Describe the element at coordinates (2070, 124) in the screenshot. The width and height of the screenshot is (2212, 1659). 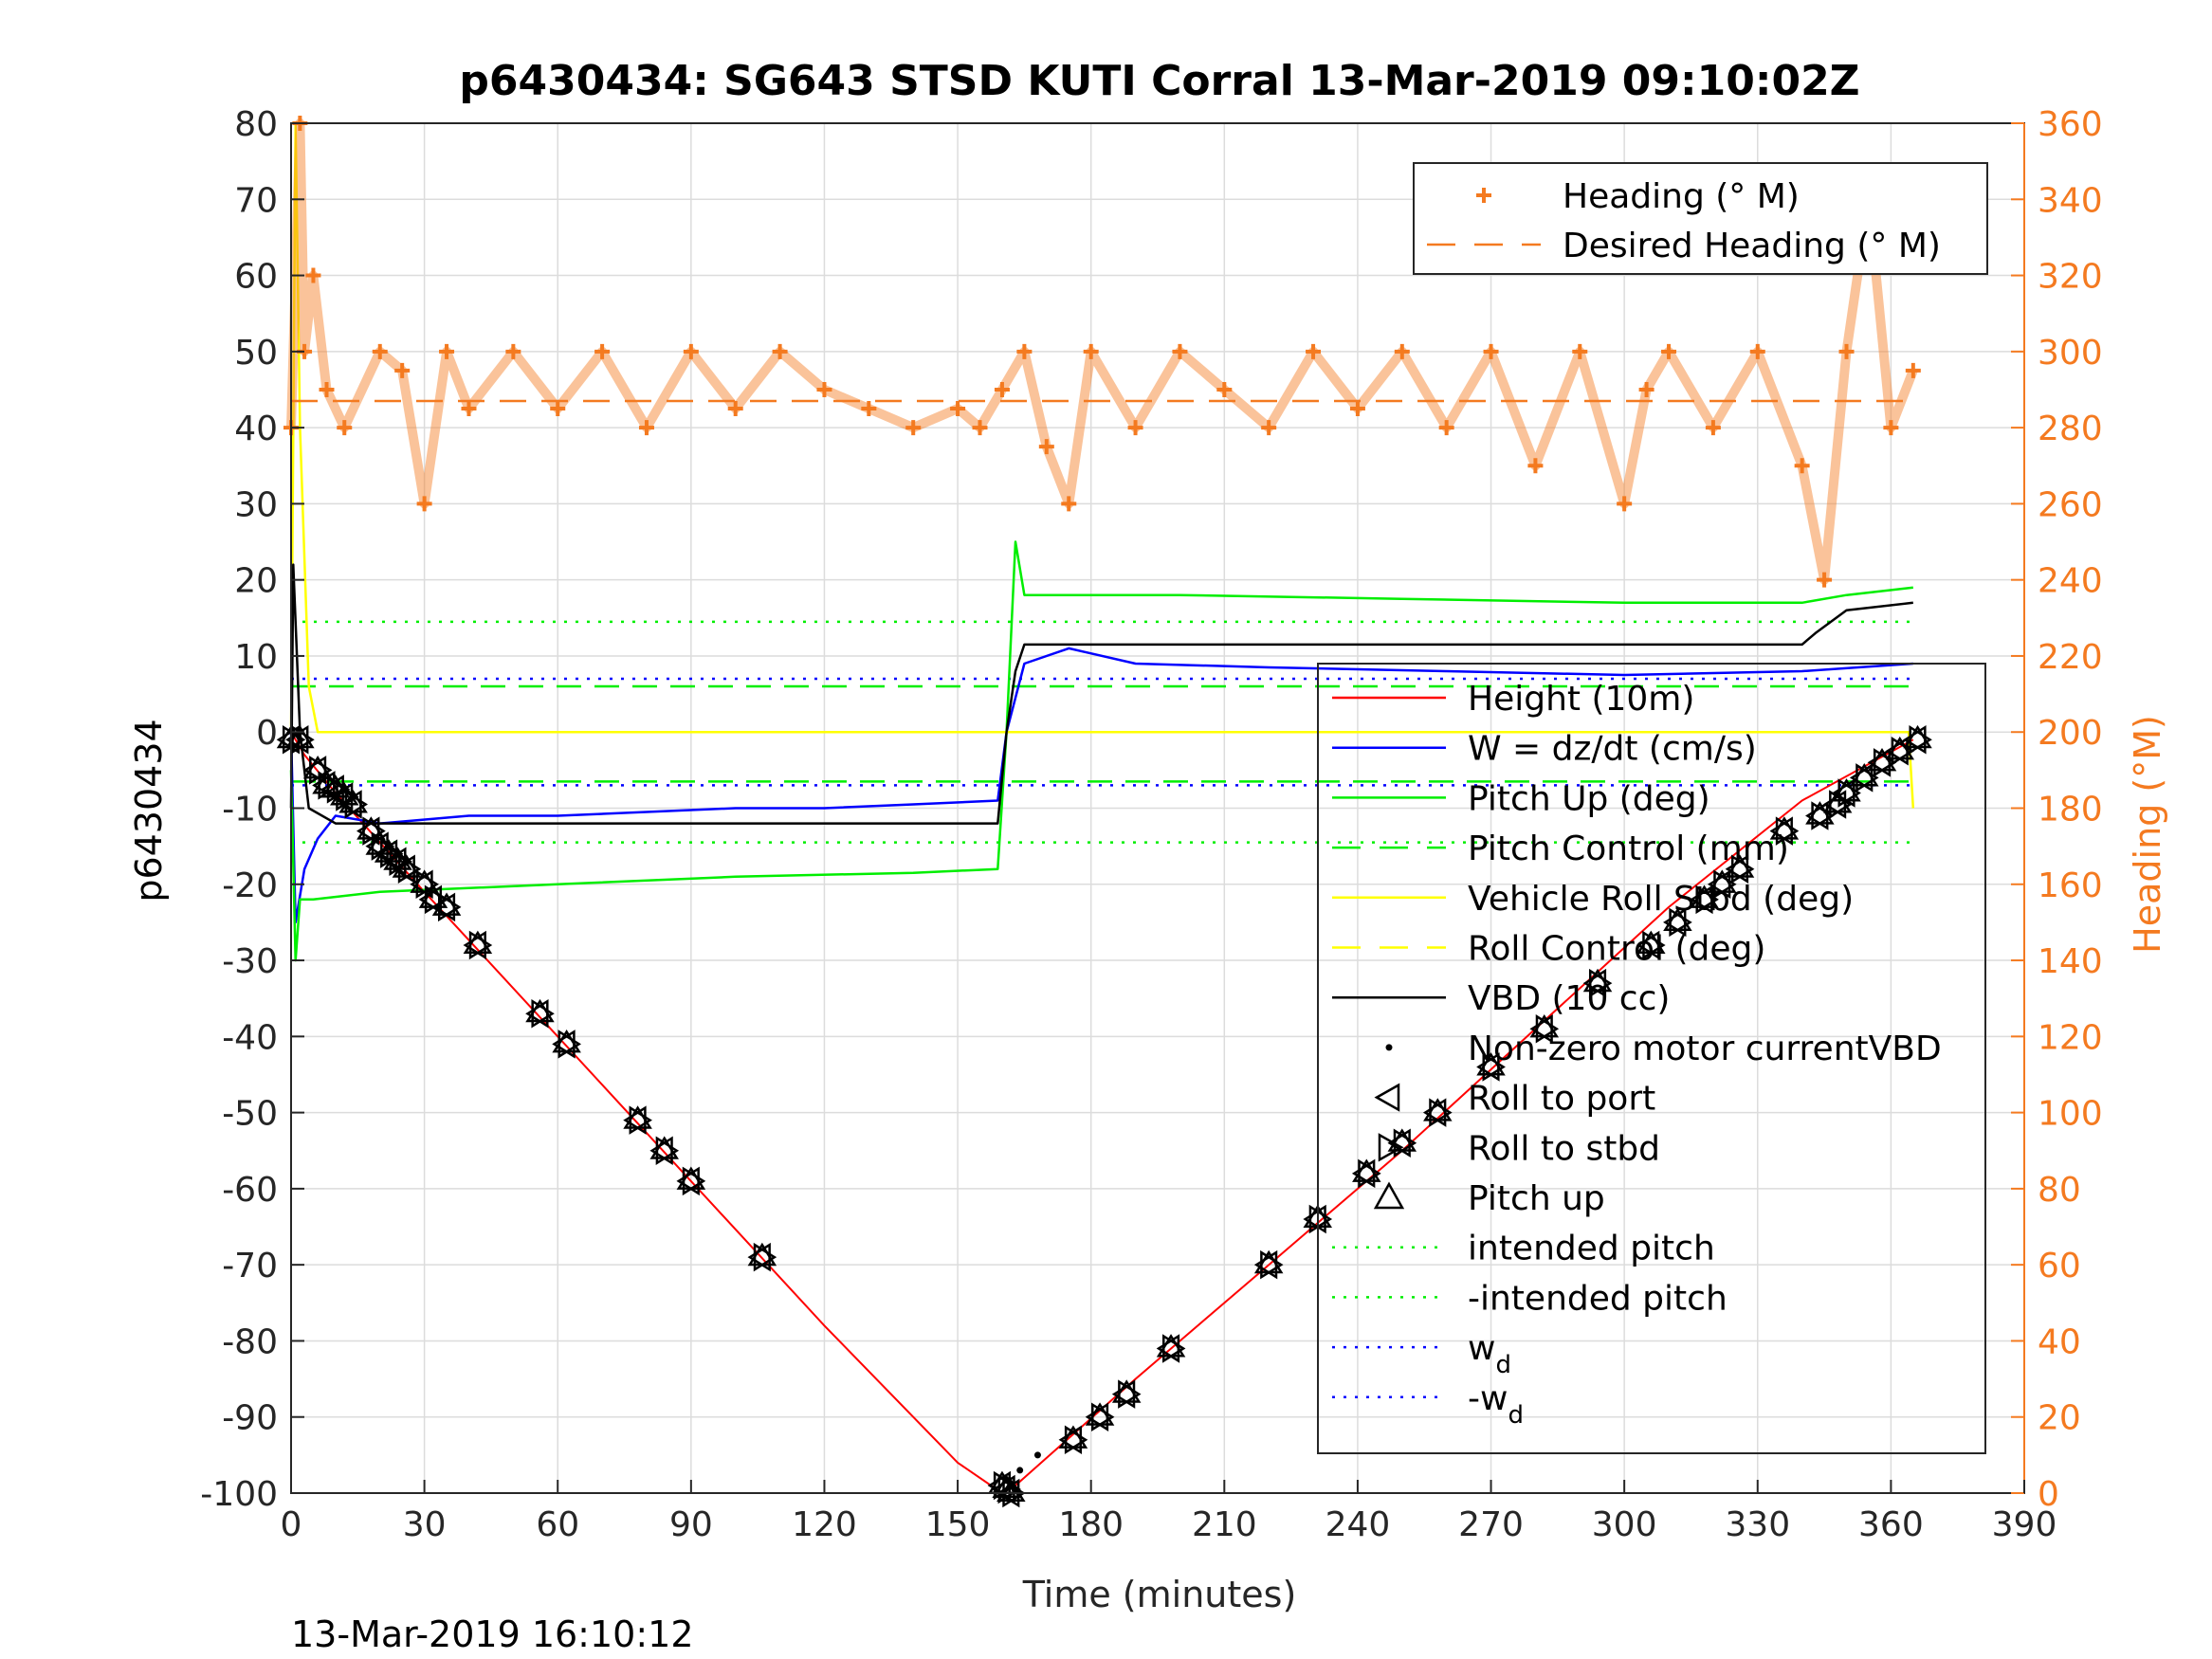
I see `y2-tick-label: 360` at that location.